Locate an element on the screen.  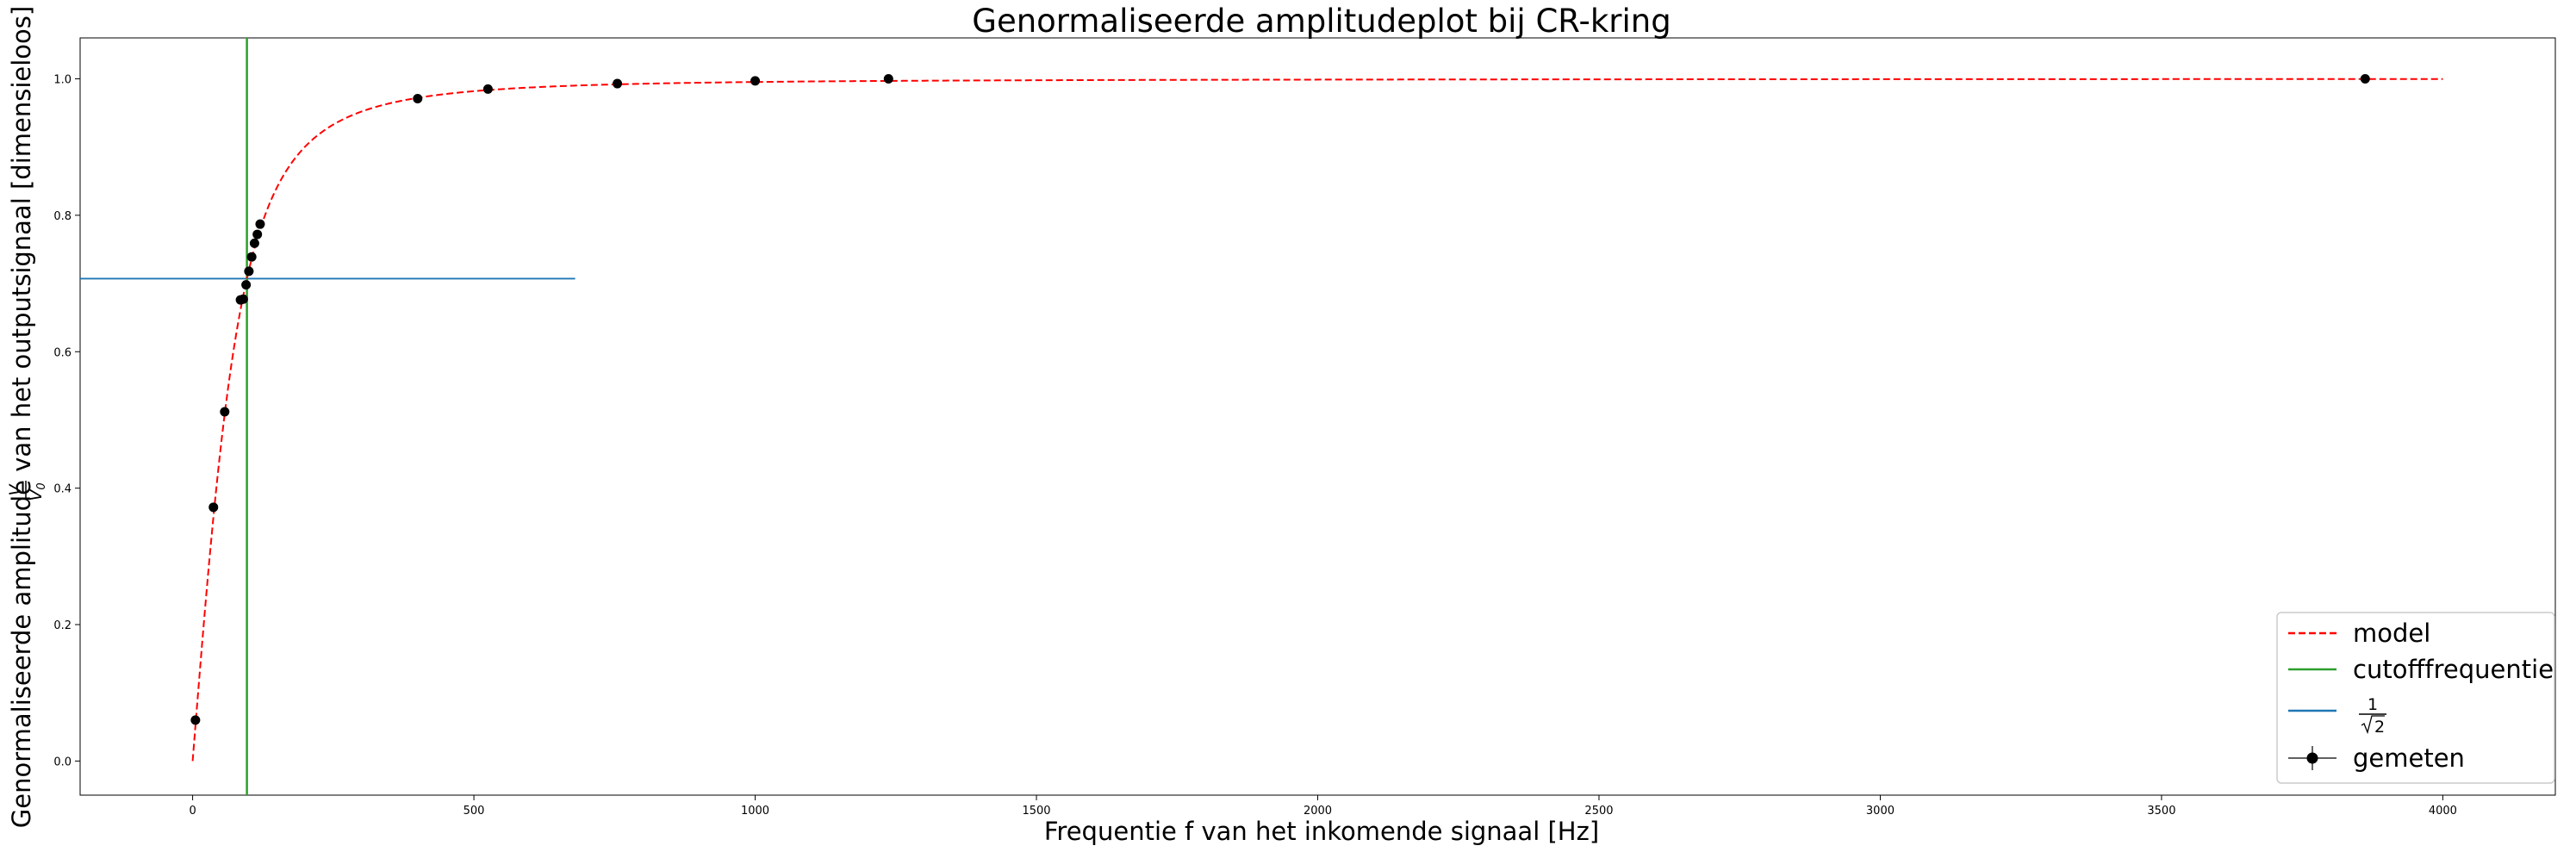
x-tick-label: 4000 is located at coordinates (2443, 812).